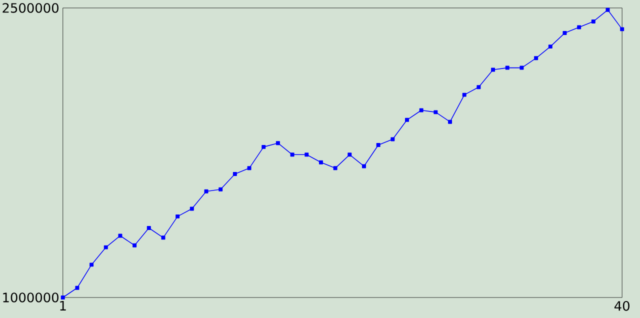  Describe the element at coordinates (622, 305) in the screenshot. I see `x-tick-label: 40` at that location.